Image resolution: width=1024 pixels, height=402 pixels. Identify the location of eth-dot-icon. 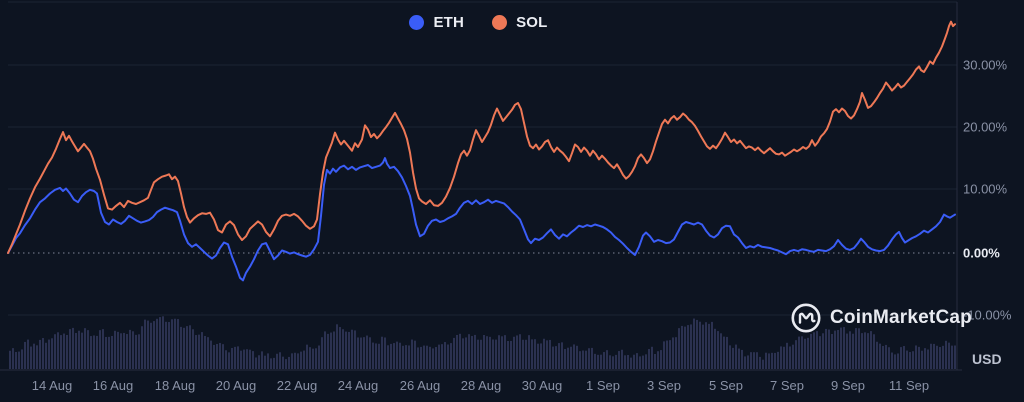
(417, 22).